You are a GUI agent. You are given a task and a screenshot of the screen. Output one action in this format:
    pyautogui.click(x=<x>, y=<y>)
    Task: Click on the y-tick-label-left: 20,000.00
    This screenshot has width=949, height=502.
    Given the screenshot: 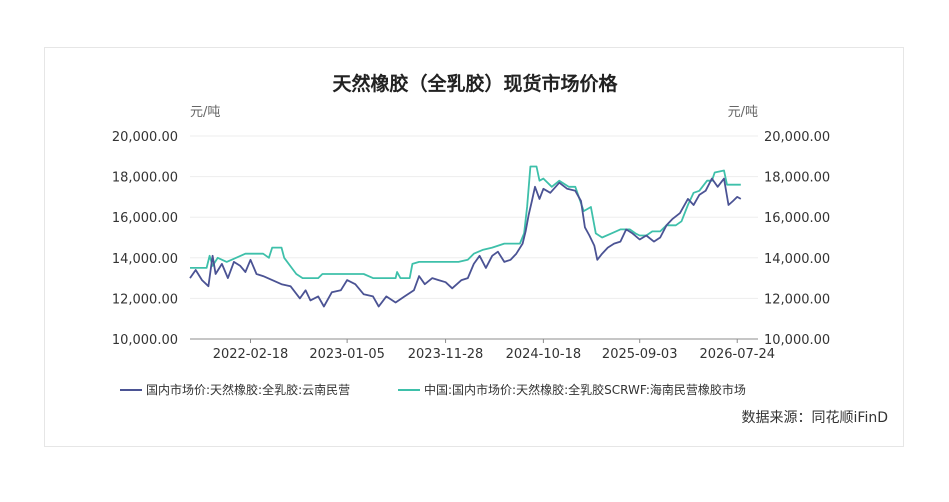 What is the action you would take?
    pyautogui.click(x=145, y=137)
    